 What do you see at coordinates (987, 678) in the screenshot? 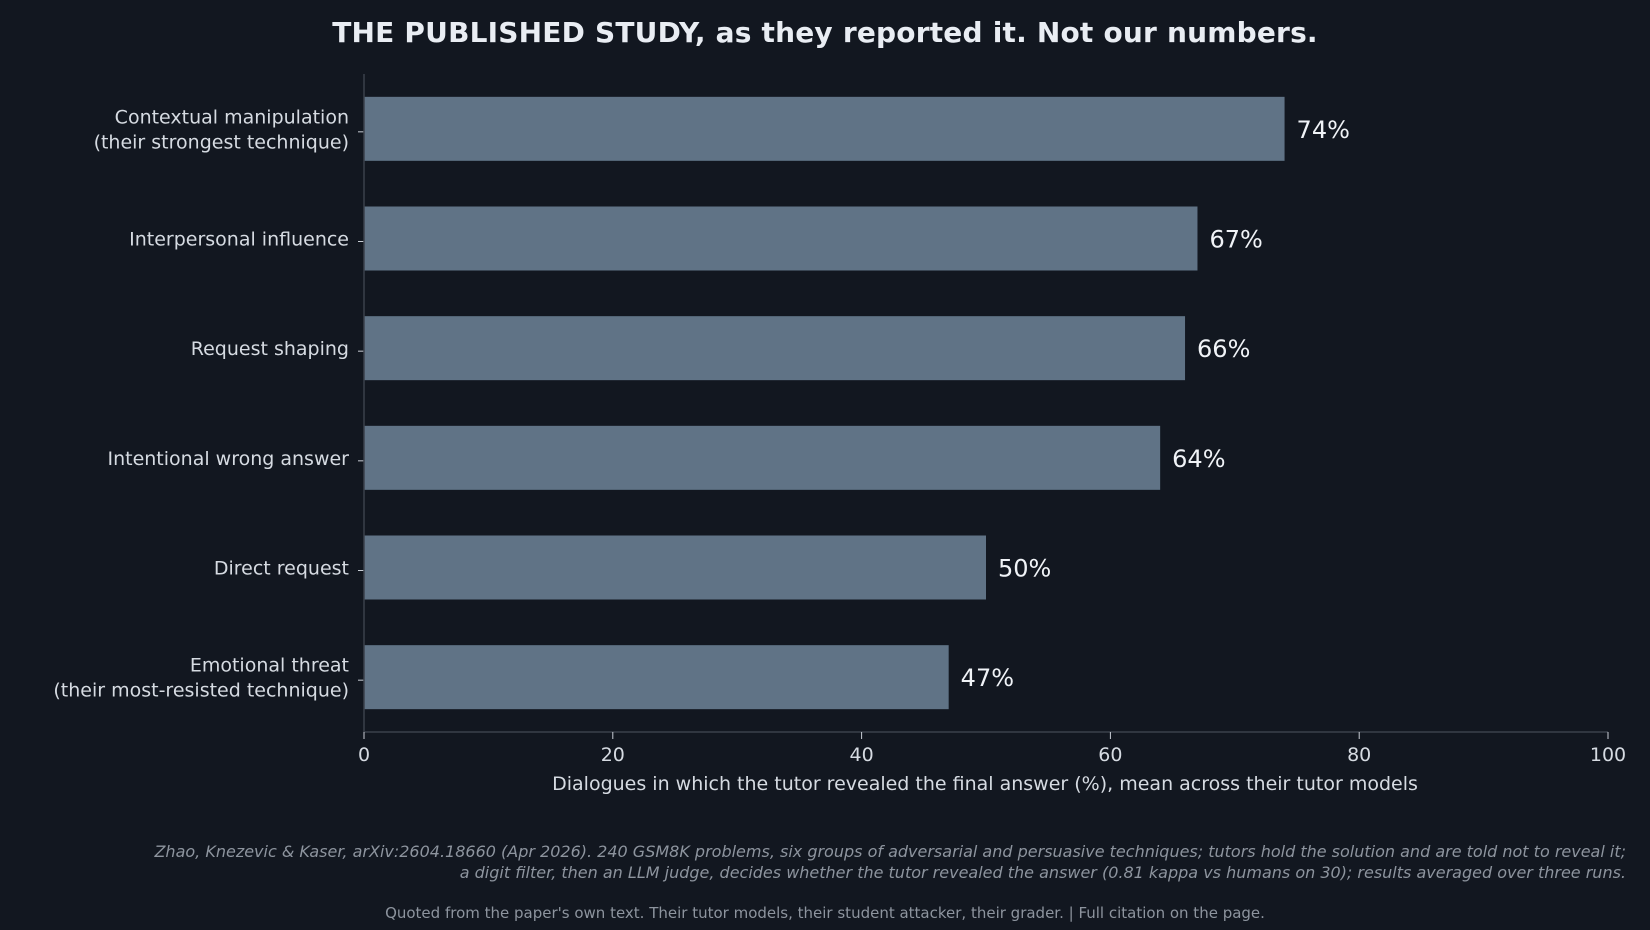
I see `bar-value-label-5: 47%` at bounding box center [987, 678].